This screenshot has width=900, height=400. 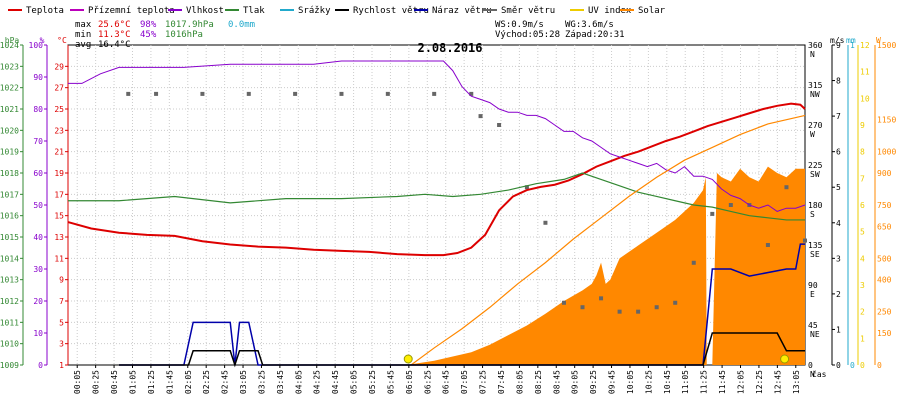 I want to click on axis-label-temp: 15, so click(x=59, y=216).